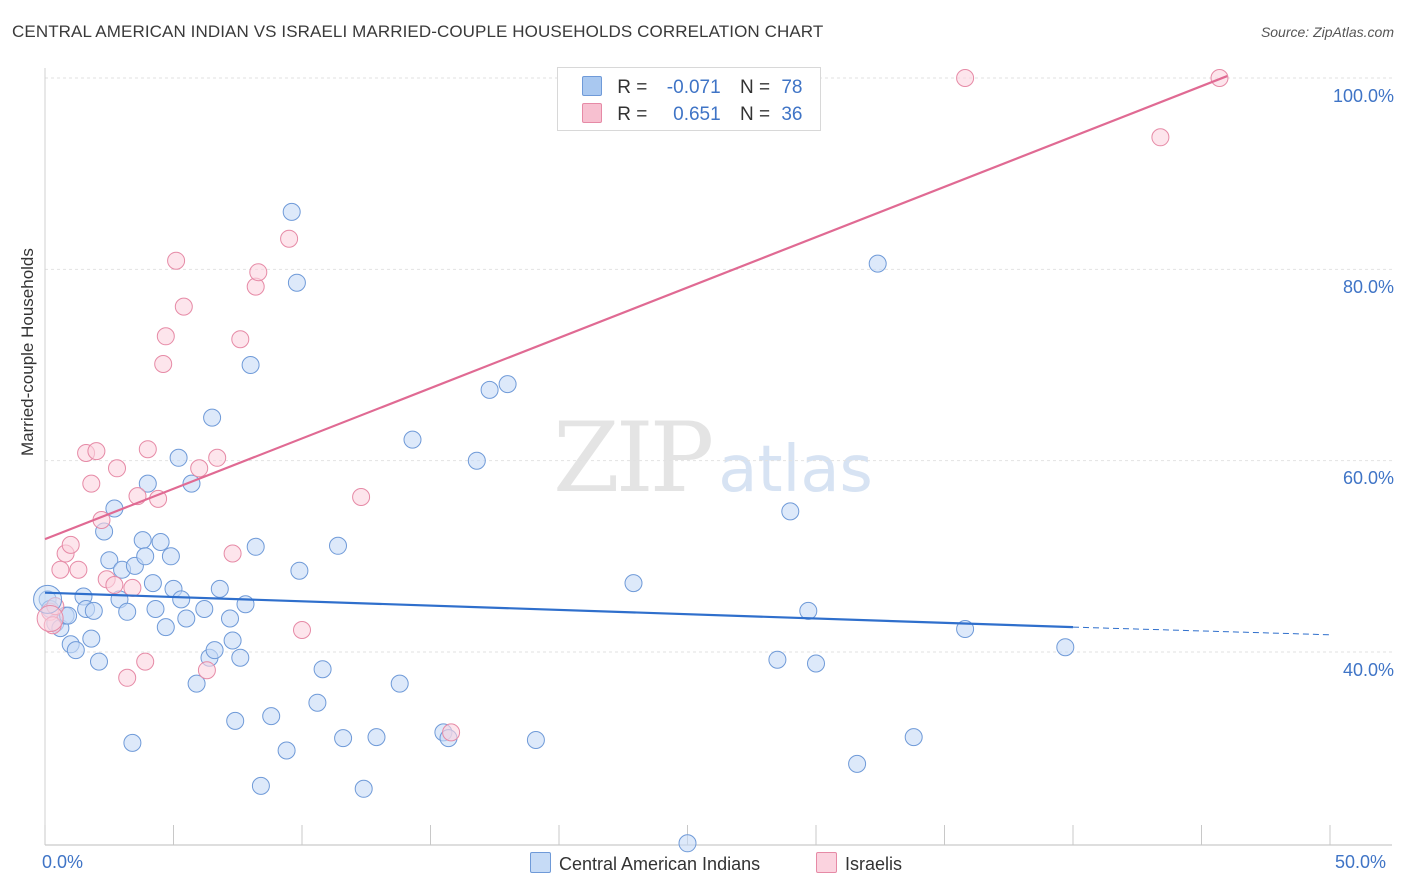 The width and height of the screenshot is (1406, 892). I want to click on bottom-legend-swatch-pink, so click(826, 862).